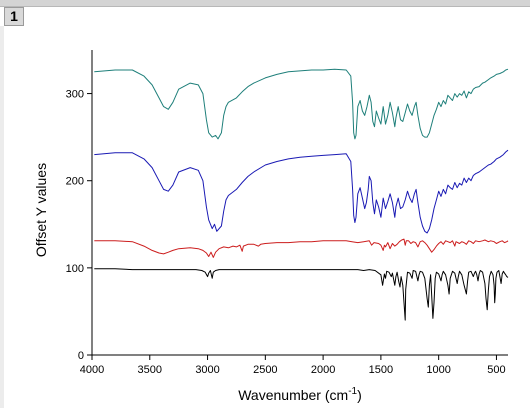  What do you see at coordinates (496, 370) in the screenshot?
I see `x-tick-label: 500` at bounding box center [496, 370].